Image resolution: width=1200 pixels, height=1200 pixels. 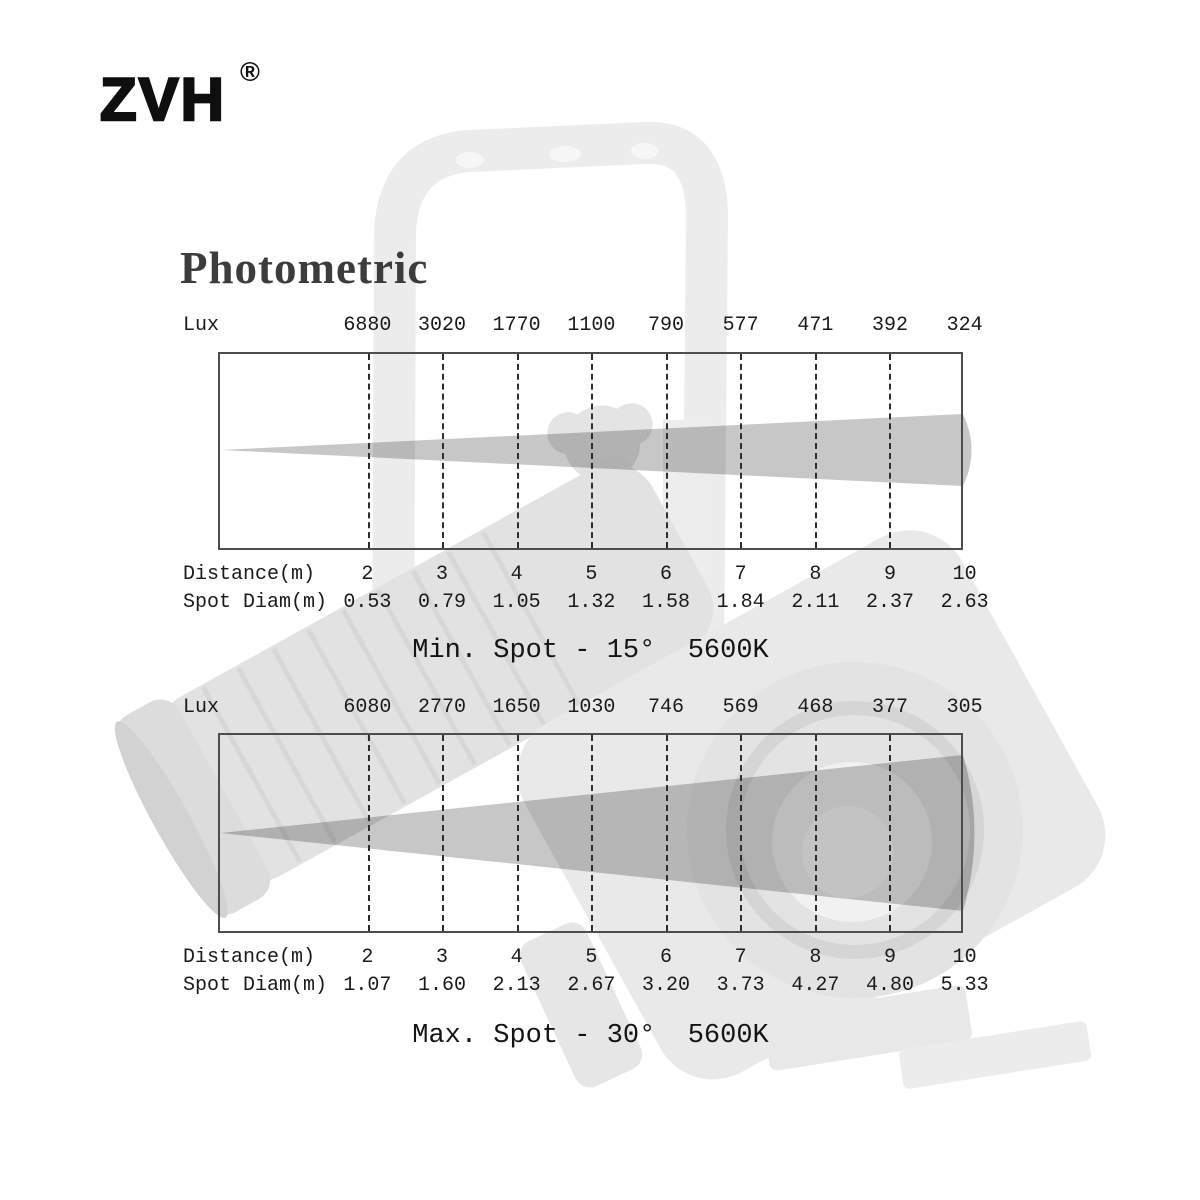 I want to click on spot-diameter-value: 1.58, so click(x=665, y=602).